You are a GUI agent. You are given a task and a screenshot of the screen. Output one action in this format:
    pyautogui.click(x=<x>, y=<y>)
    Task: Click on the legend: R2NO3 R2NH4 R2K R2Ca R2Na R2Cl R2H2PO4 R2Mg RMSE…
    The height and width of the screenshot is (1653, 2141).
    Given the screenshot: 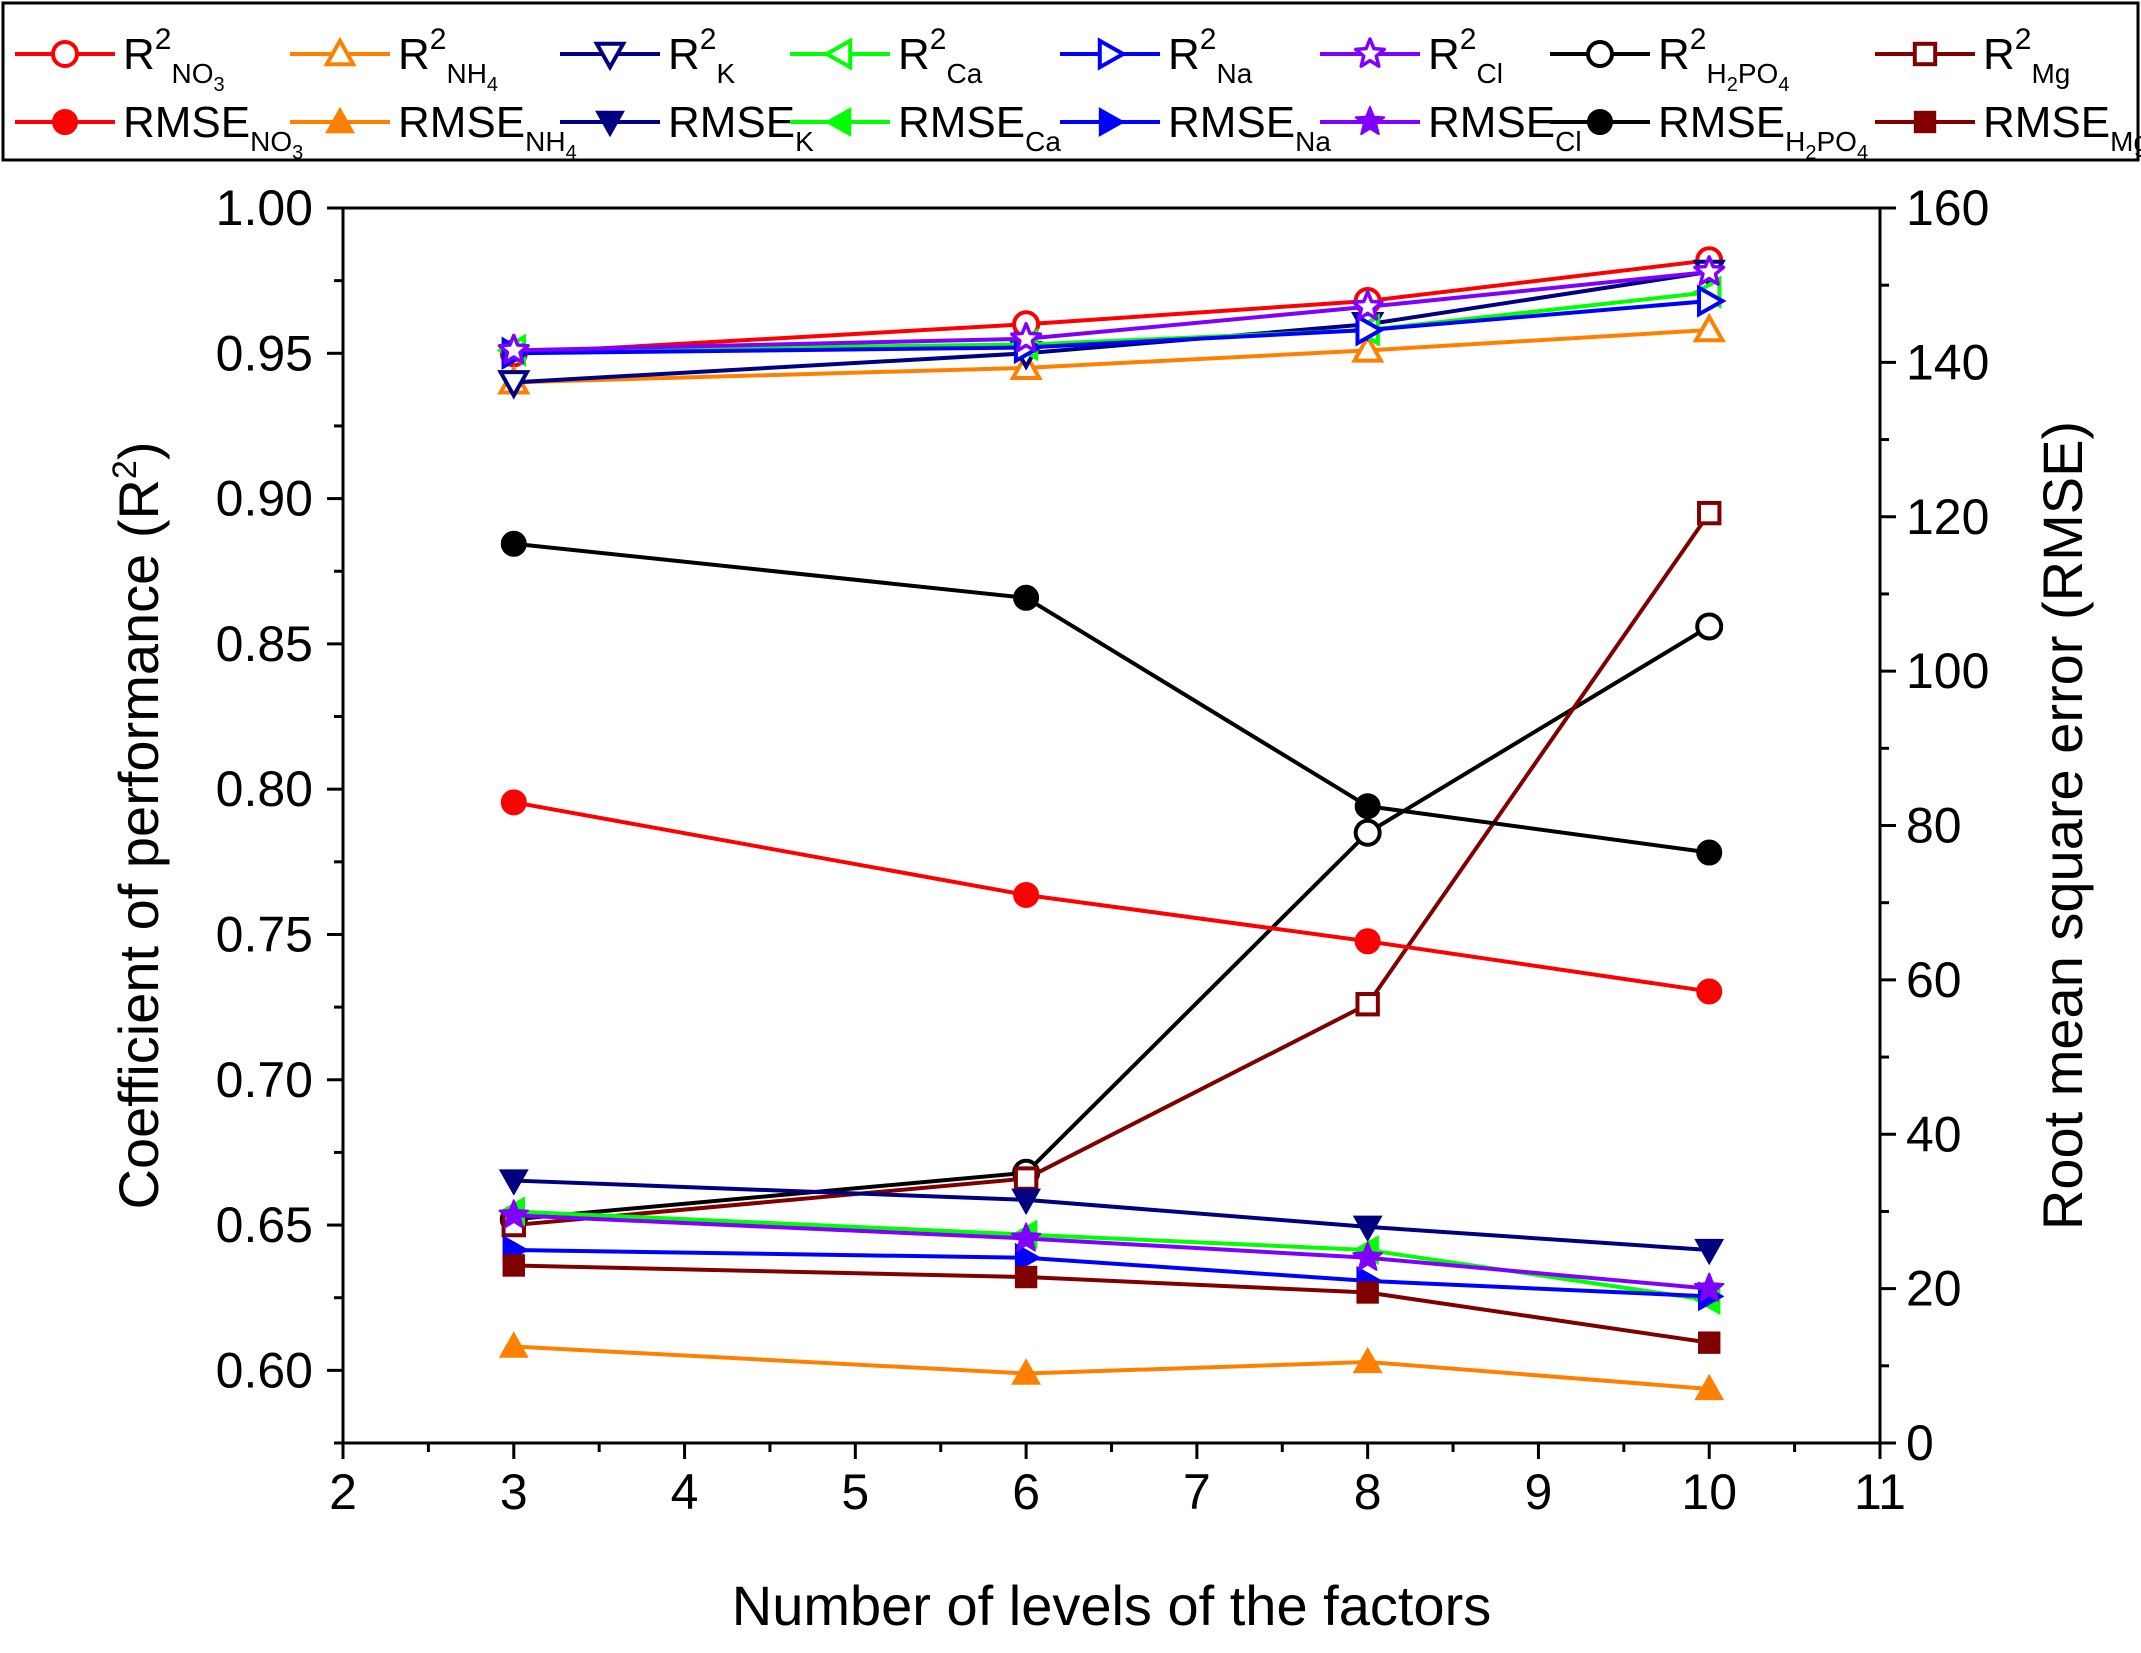 What is the action you would take?
    pyautogui.click(x=1071, y=82)
    